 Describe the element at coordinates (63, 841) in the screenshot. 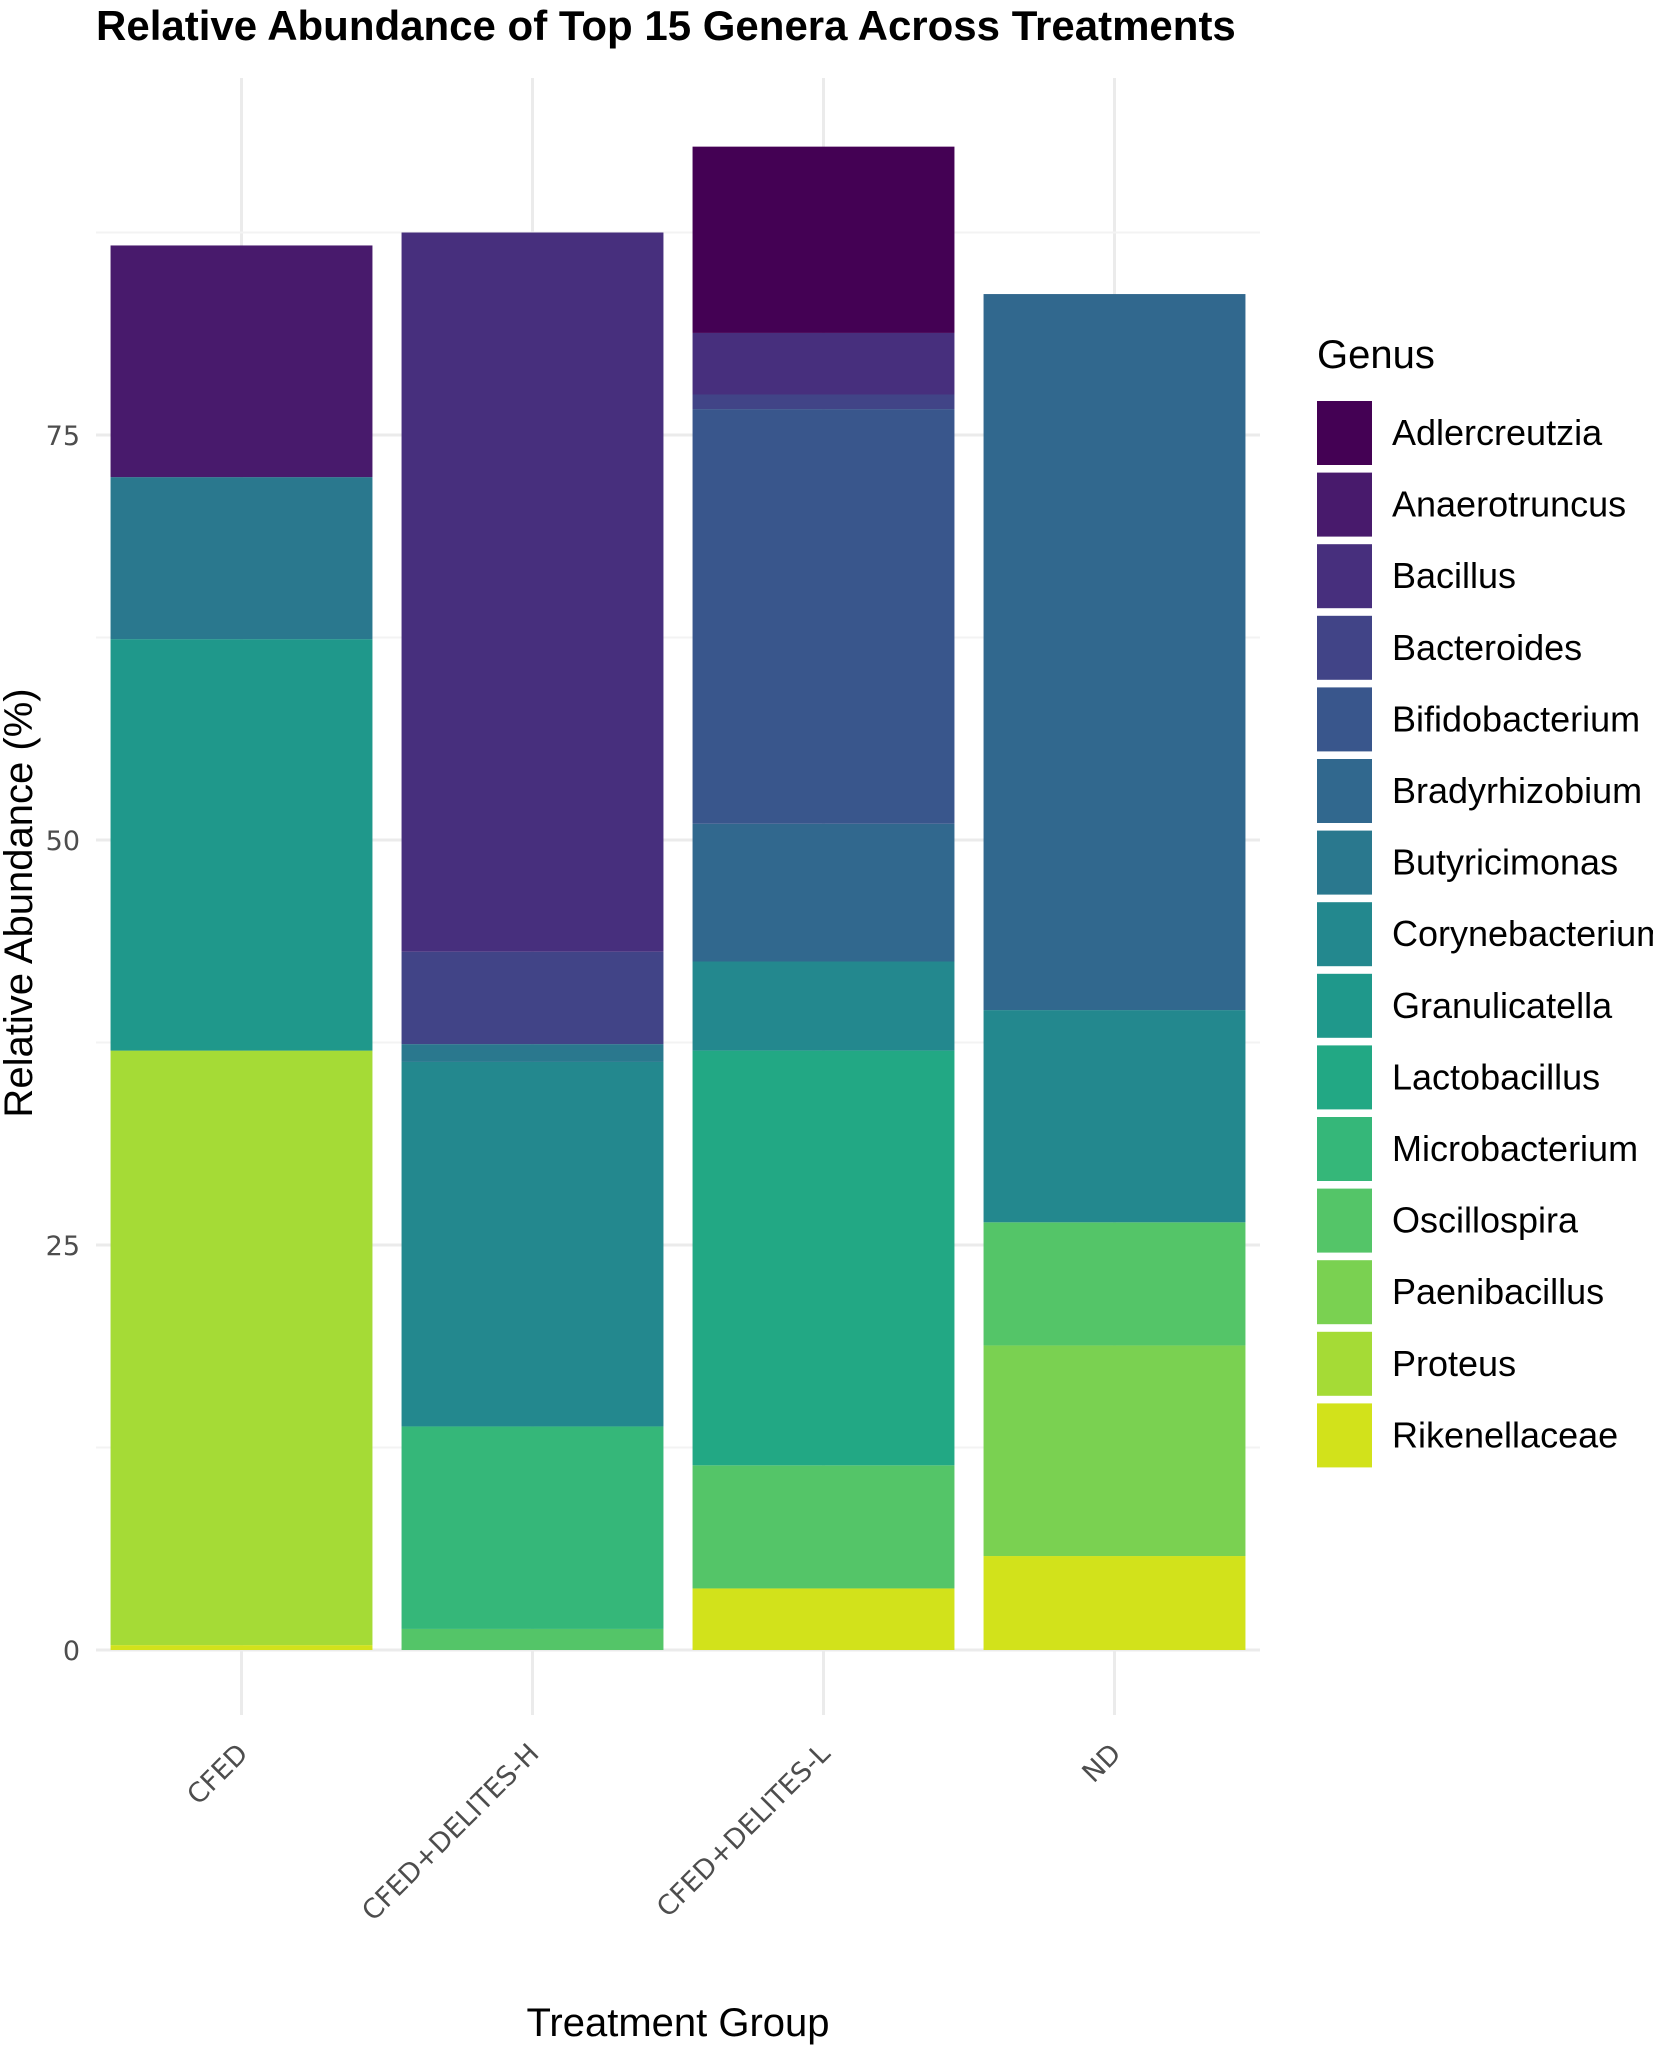

I see `y-tick-label: 50` at that location.